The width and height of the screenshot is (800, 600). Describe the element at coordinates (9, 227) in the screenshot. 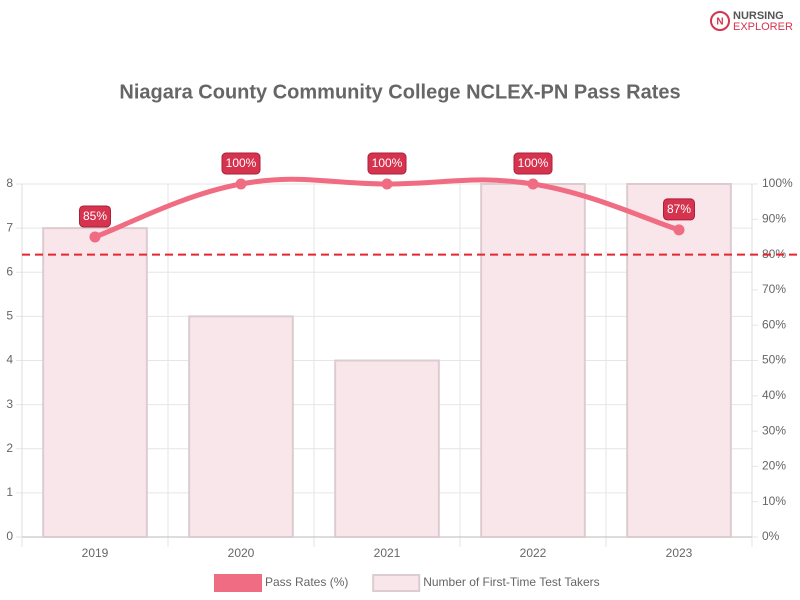

I see `y-tick-label: 7` at that location.